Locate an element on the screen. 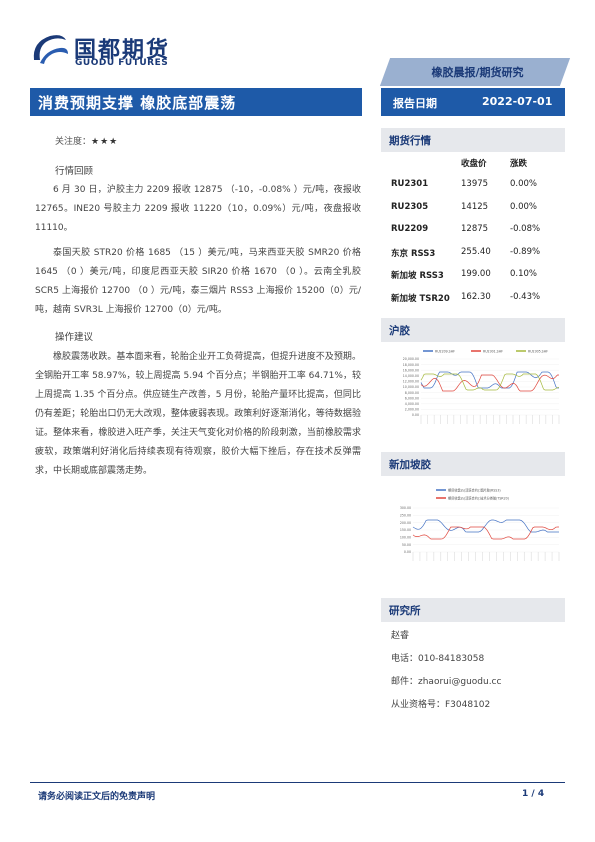 The height and width of the screenshot is (842, 595). quote-row: RU2301 13975 0.00% is located at coordinates (476, 185).